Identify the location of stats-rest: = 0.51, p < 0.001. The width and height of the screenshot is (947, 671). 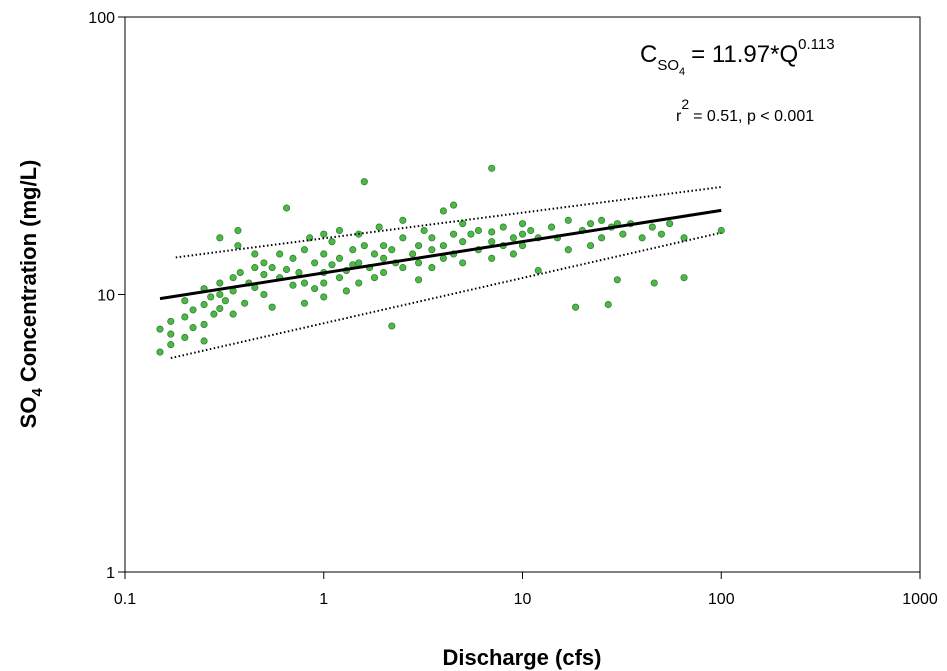
(753, 116).